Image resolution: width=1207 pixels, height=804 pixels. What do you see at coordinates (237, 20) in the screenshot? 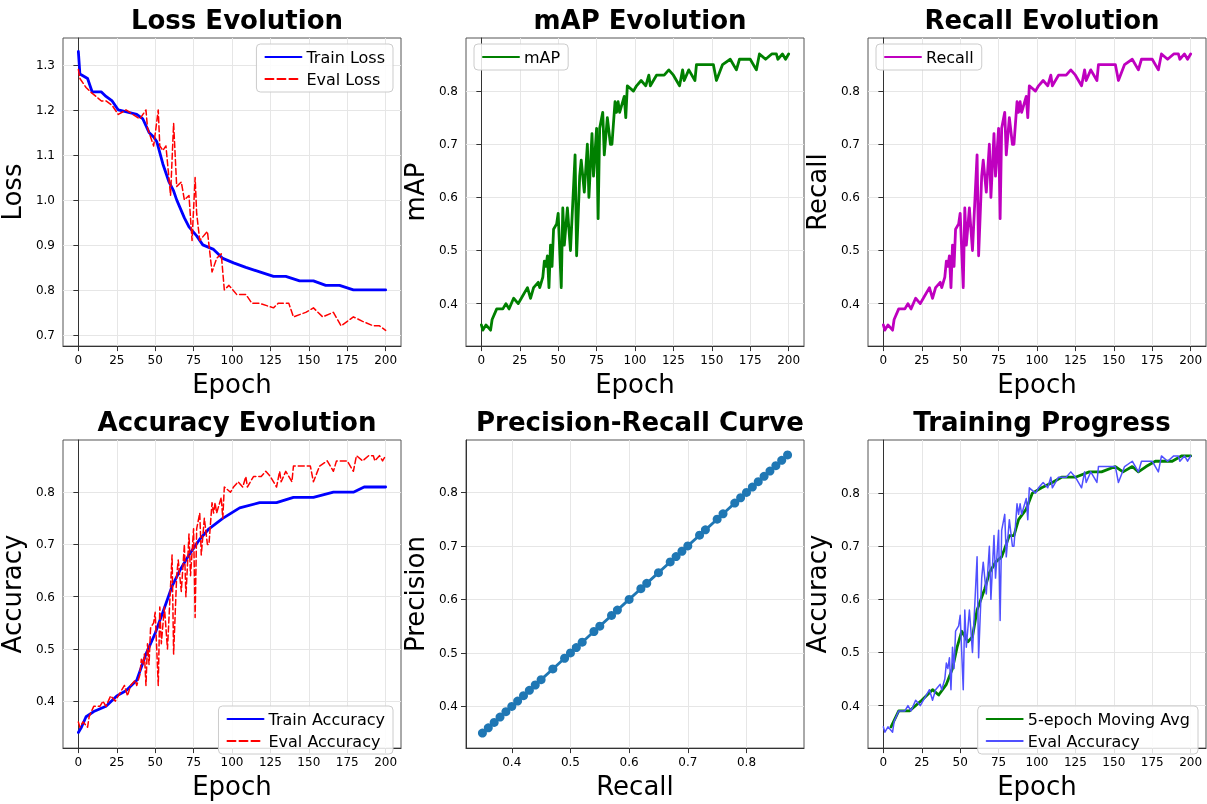
I see `chart-title: Loss Evolution` at bounding box center [237, 20].